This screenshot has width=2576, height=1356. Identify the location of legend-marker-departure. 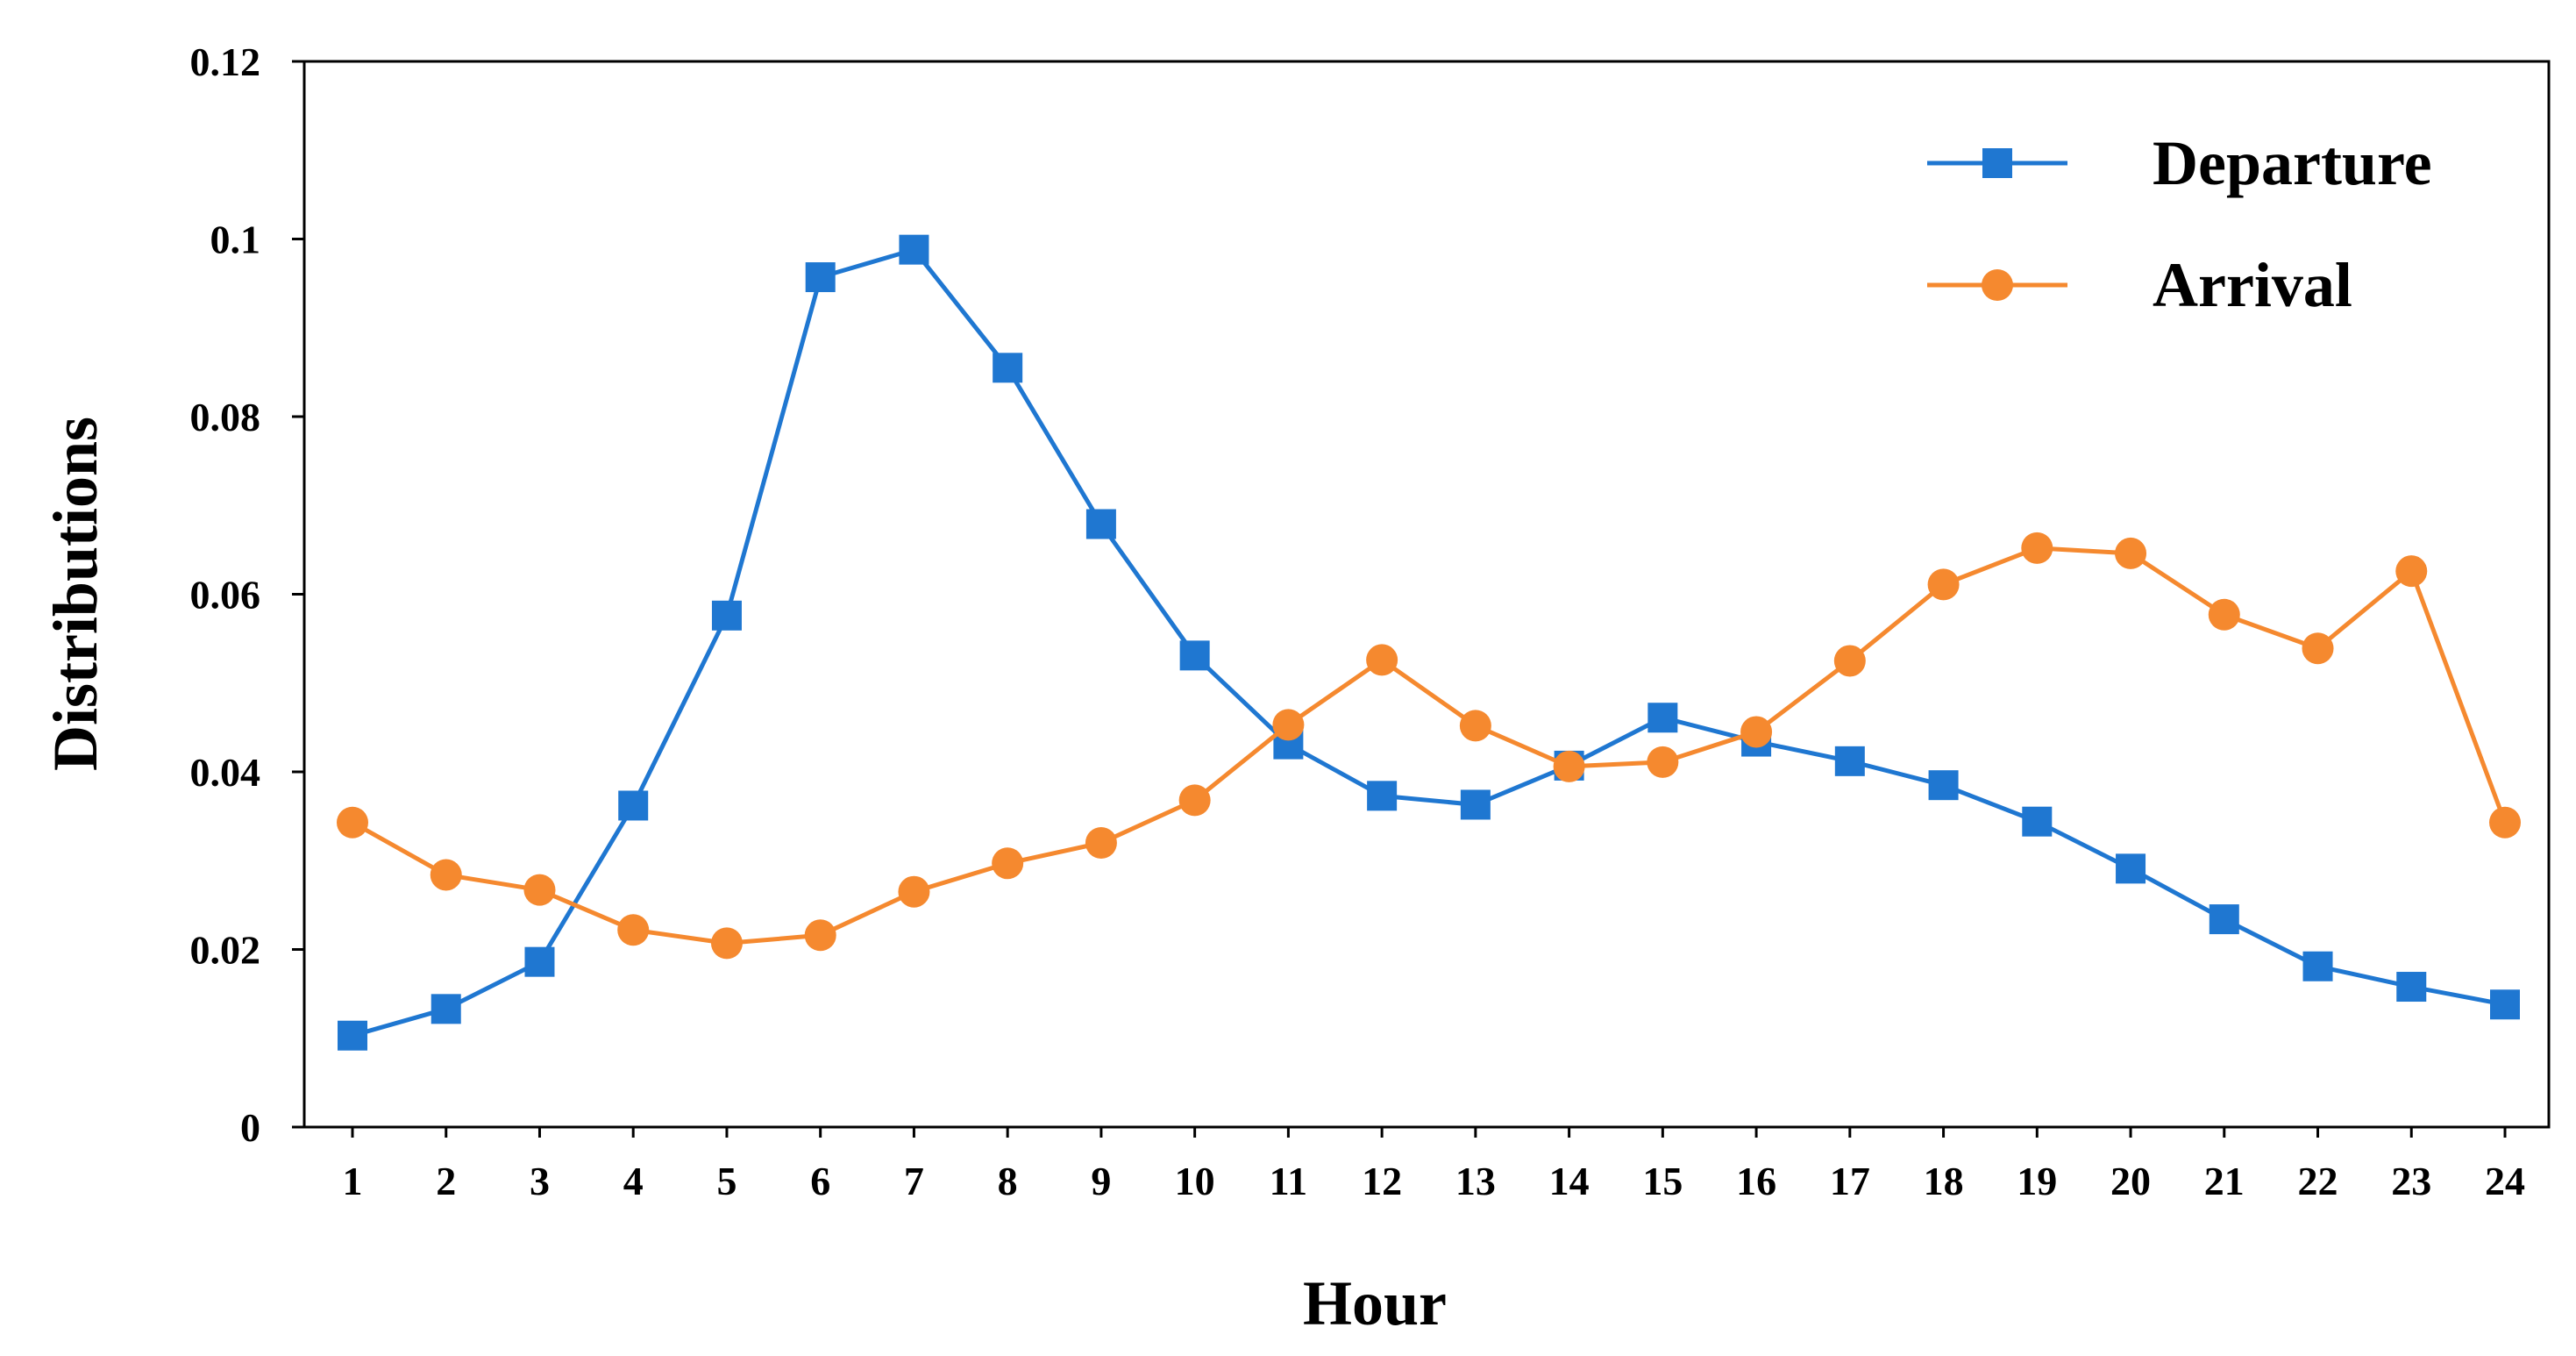
(1997, 163).